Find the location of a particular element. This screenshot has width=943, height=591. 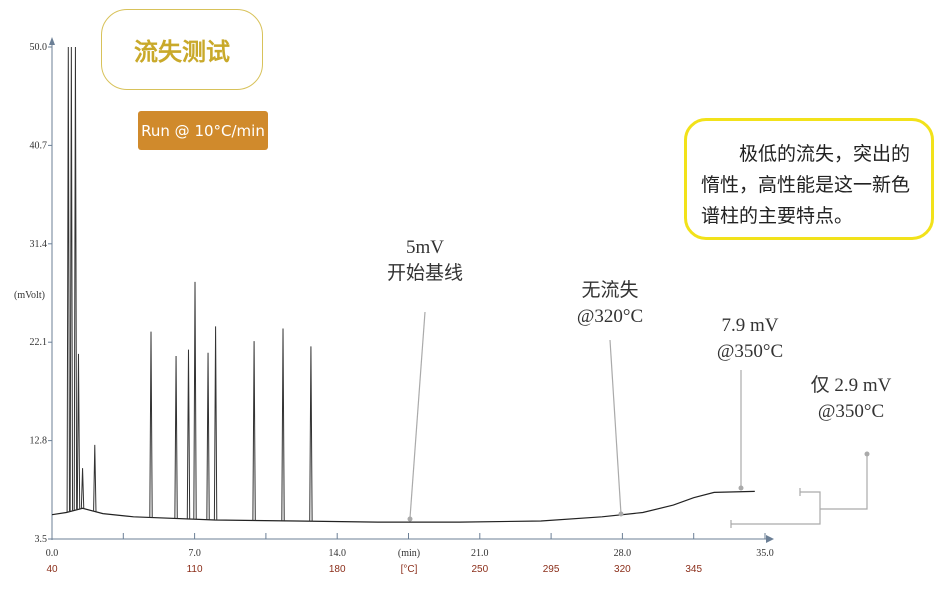

leader-line-2.9mv is located at coordinates (844, 482).